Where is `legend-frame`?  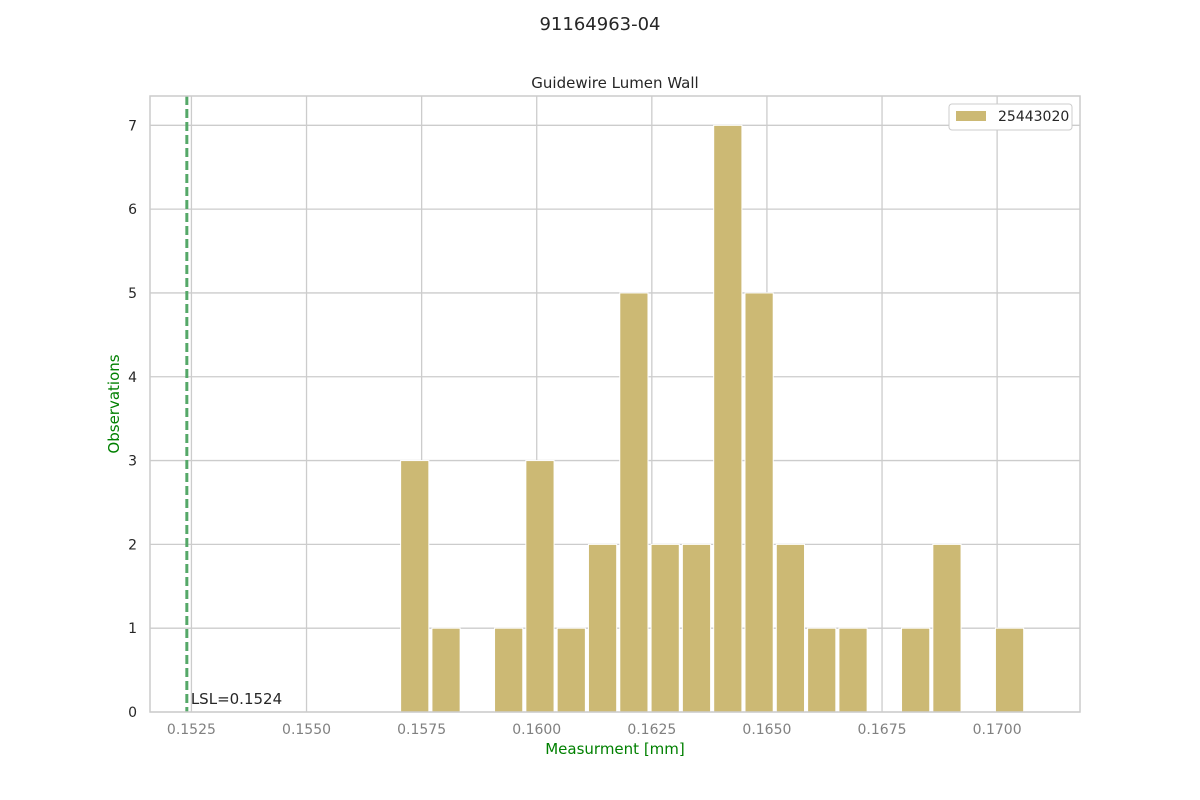
legend-frame is located at coordinates (1010, 117).